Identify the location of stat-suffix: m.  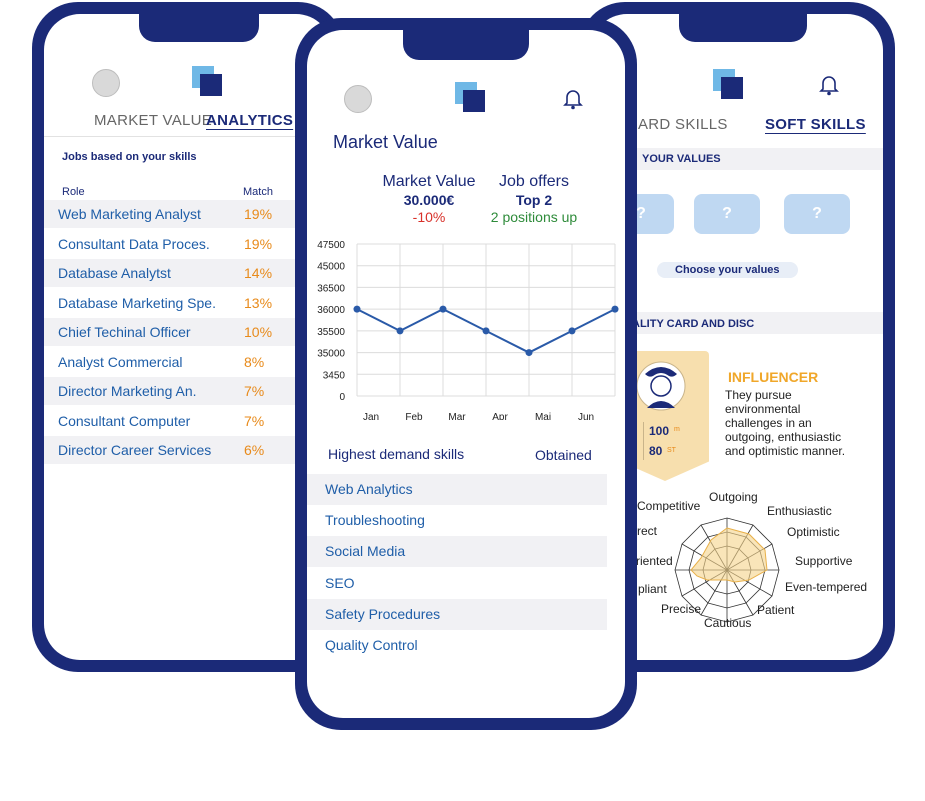
(677, 429).